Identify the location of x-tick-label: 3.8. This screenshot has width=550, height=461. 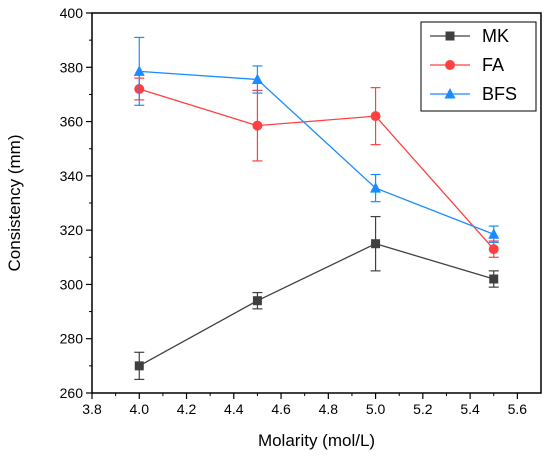
(92, 409).